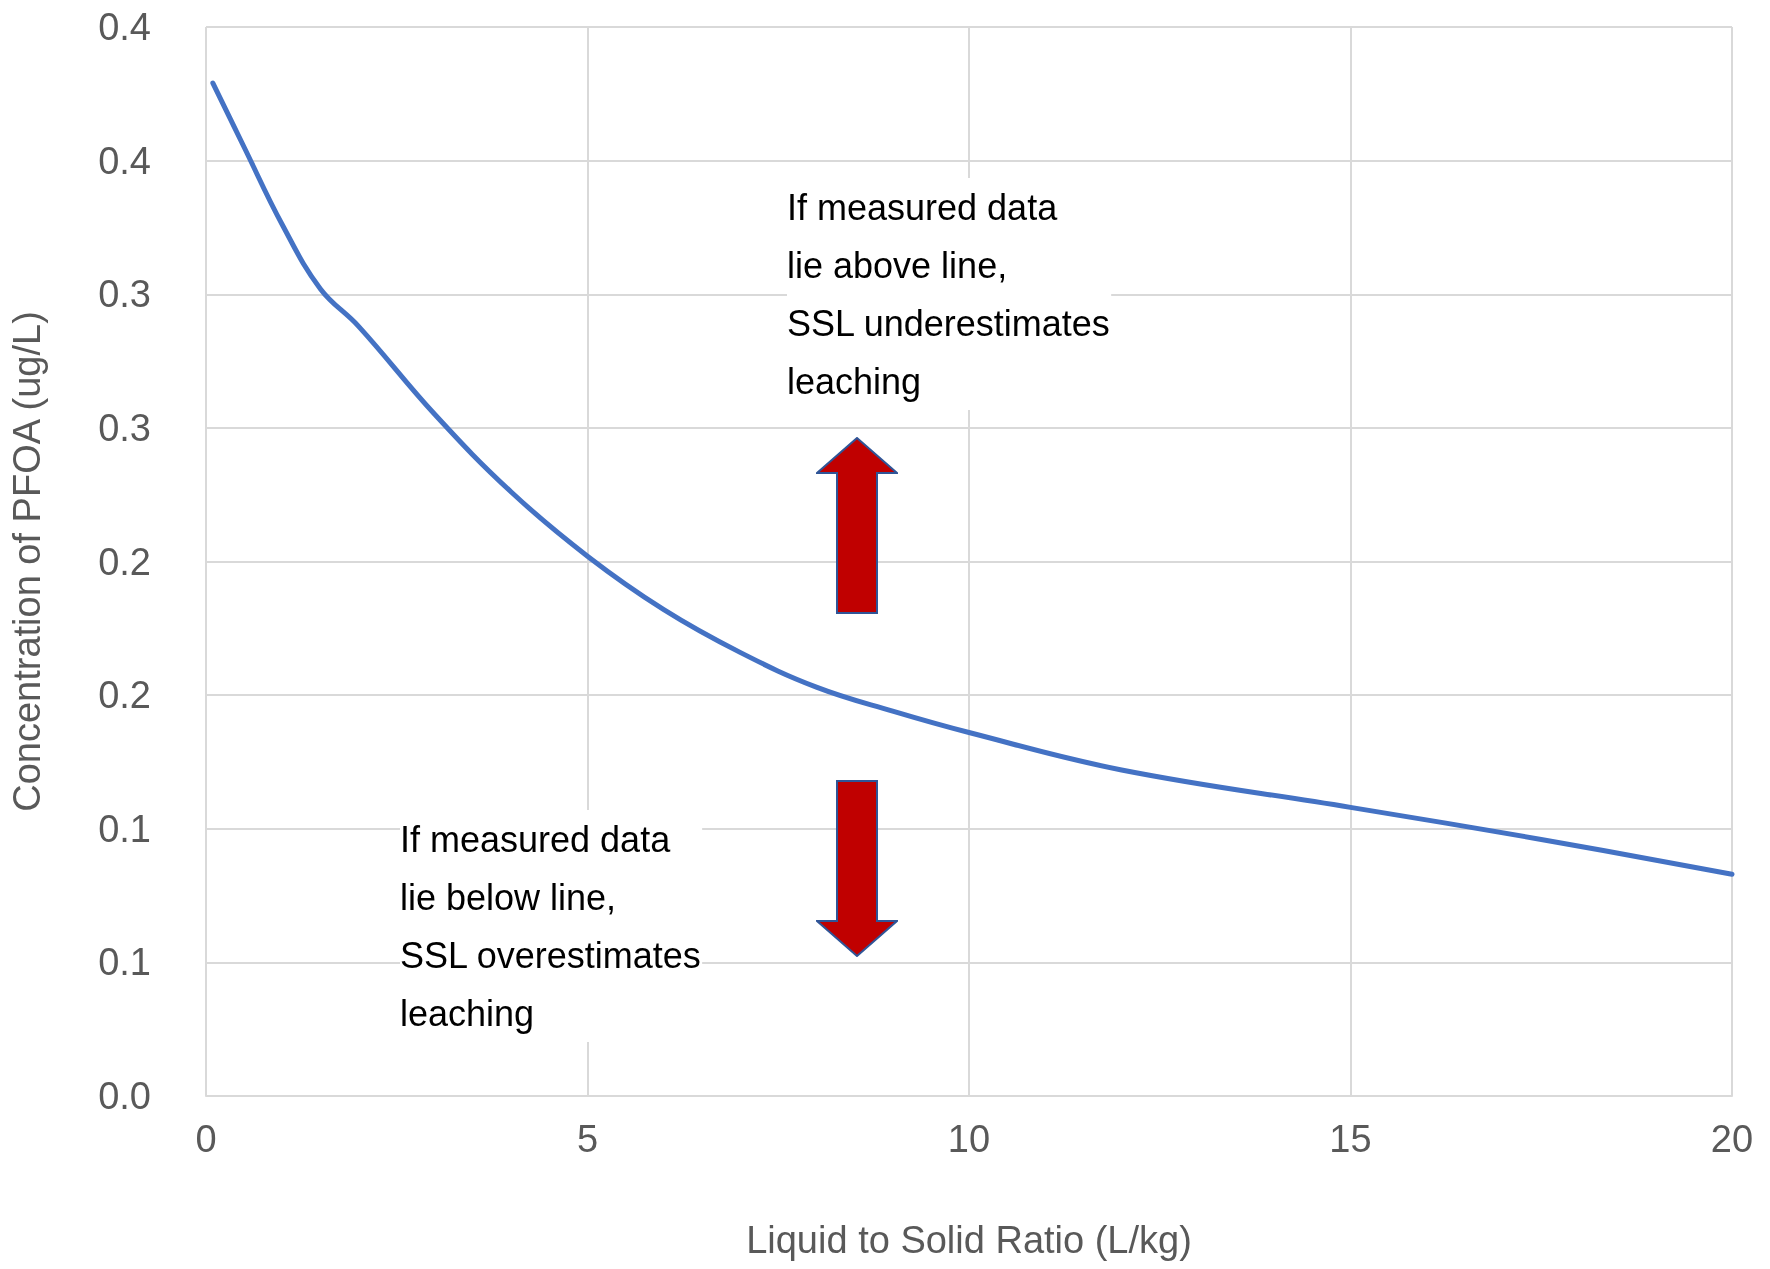 This screenshot has height=1269, width=1770. I want to click on x-tick-label: 15, so click(1350, 1139).